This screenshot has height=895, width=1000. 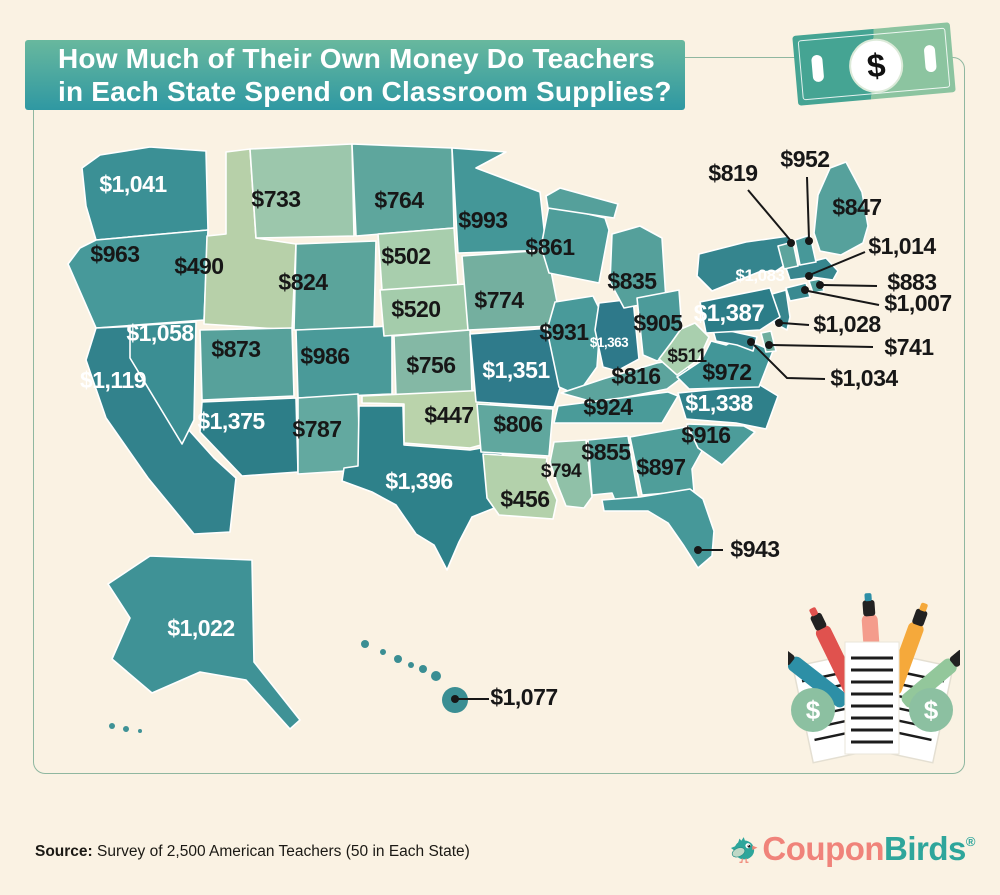 What do you see at coordinates (235, 349) in the screenshot?
I see `state-label-UT: $873` at bounding box center [235, 349].